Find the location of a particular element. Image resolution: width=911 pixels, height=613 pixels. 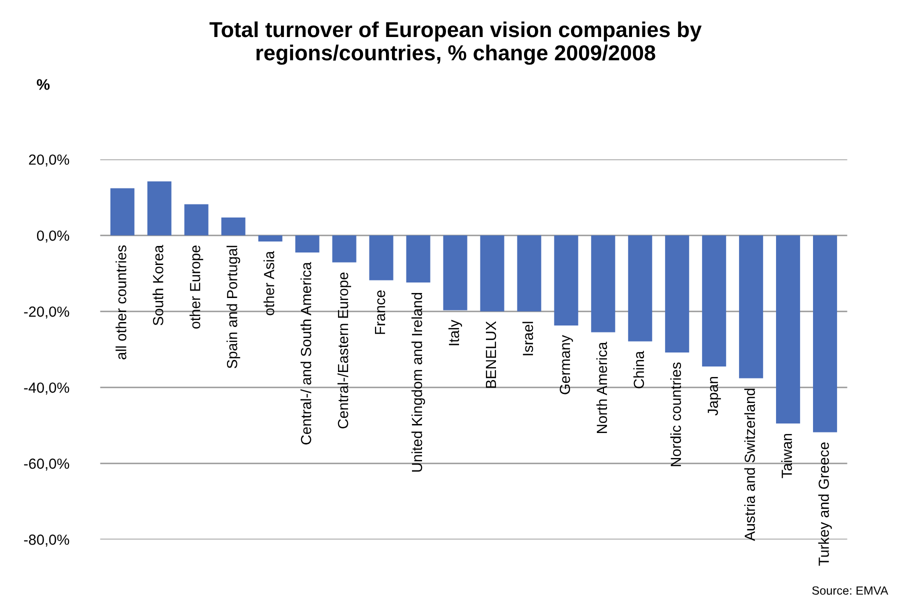

x-tick-label: Nordic countries is located at coordinates (676, 414).